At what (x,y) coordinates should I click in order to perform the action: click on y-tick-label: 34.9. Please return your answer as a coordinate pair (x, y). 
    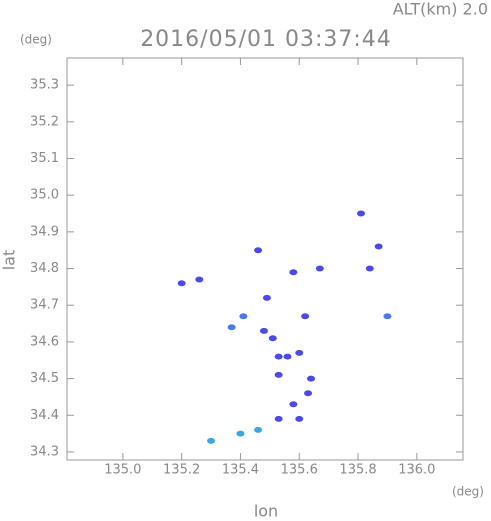
    Looking at the image, I should click on (44, 231).